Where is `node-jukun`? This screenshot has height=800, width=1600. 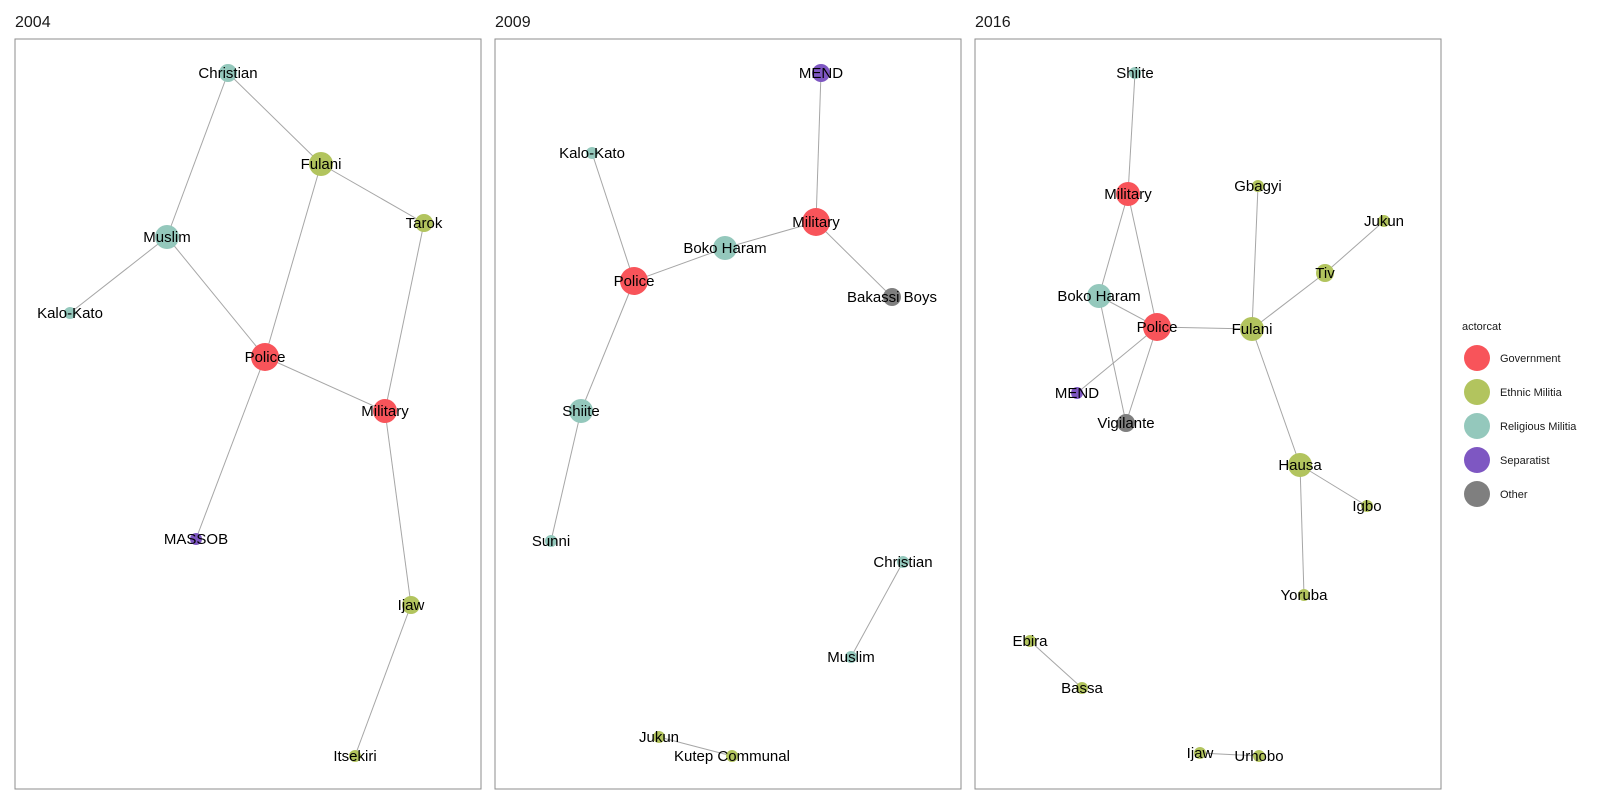
node-jukun is located at coordinates (1384, 221).